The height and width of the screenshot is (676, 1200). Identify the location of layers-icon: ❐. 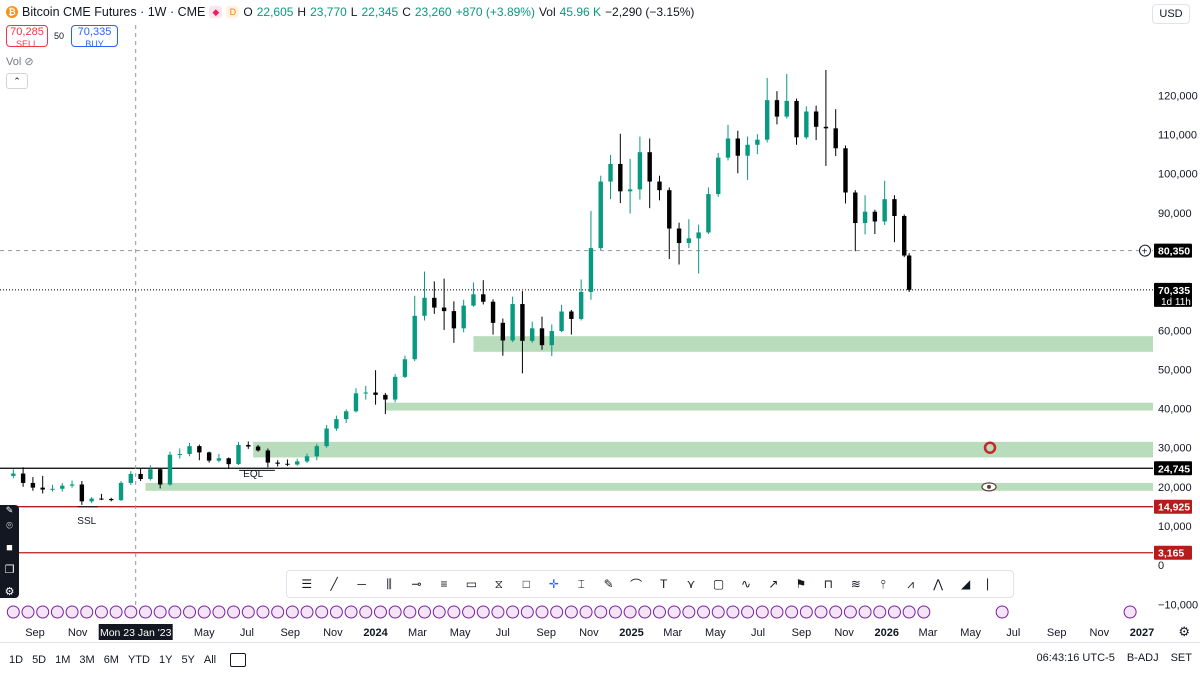
(9, 570).